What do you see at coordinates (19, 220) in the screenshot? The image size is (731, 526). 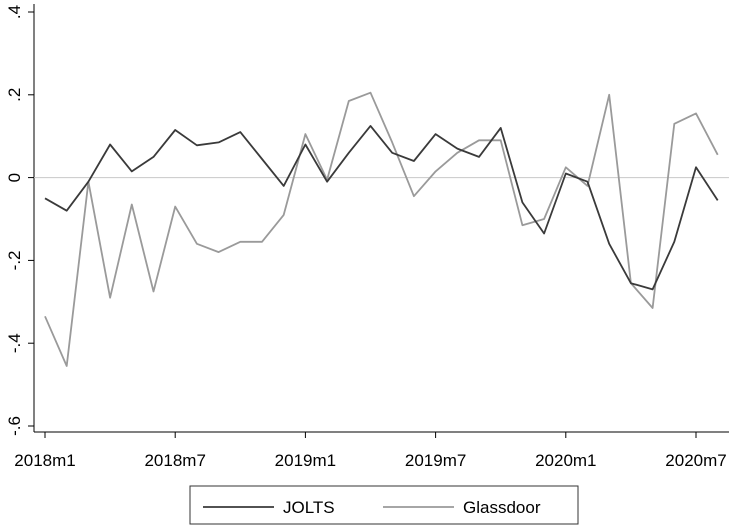 I see `y-axis-ticks: .4 .2 0 -.2 -.4 -.6` at bounding box center [19, 220].